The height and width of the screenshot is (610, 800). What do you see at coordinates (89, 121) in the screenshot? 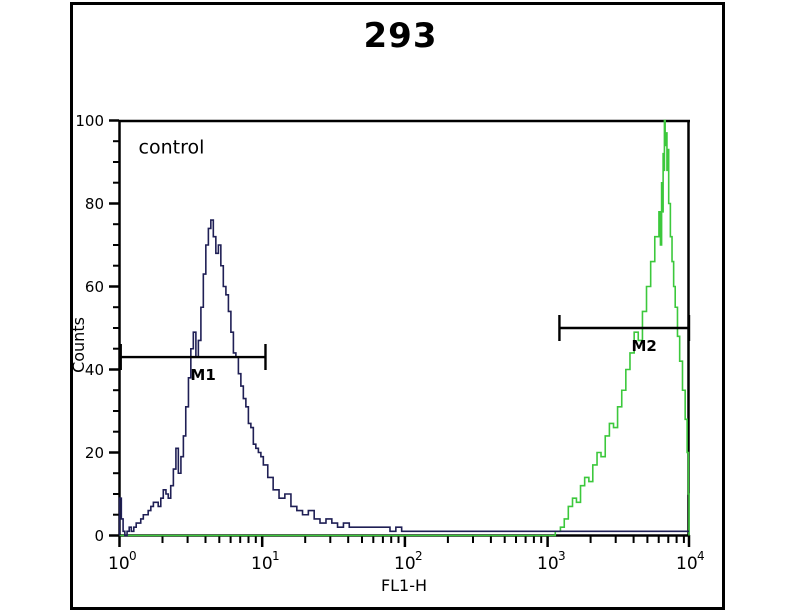
I see `y-tick-label-100: 100` at bounding box center [89, 121].